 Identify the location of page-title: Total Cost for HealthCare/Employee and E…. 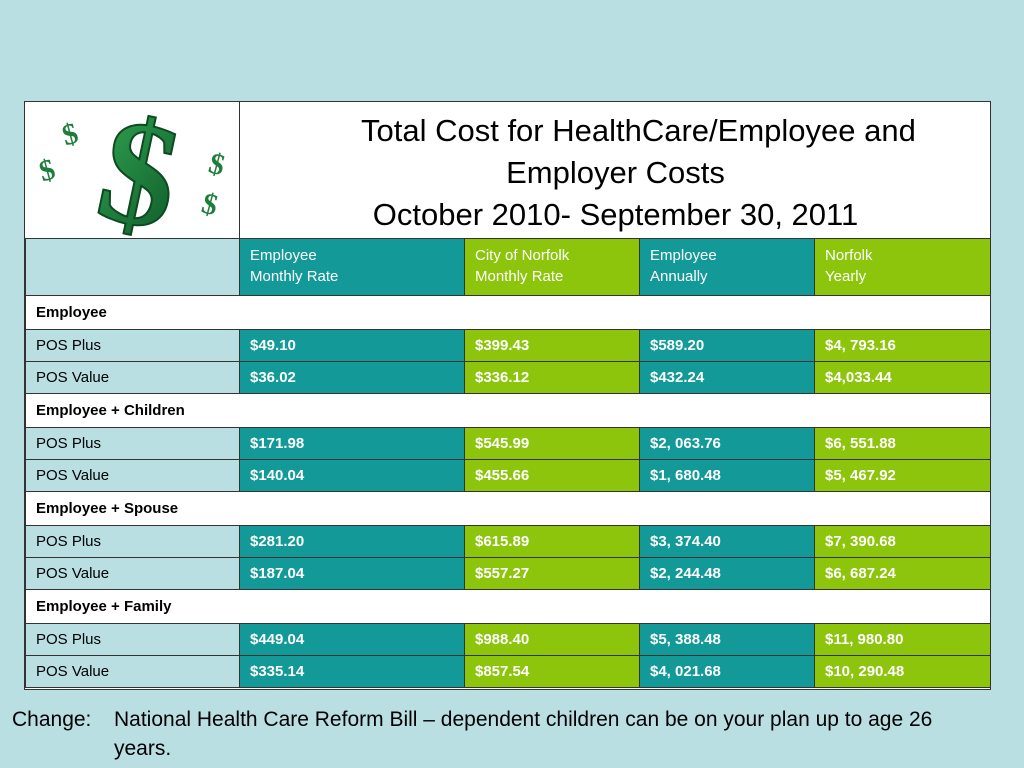
(615, 170).